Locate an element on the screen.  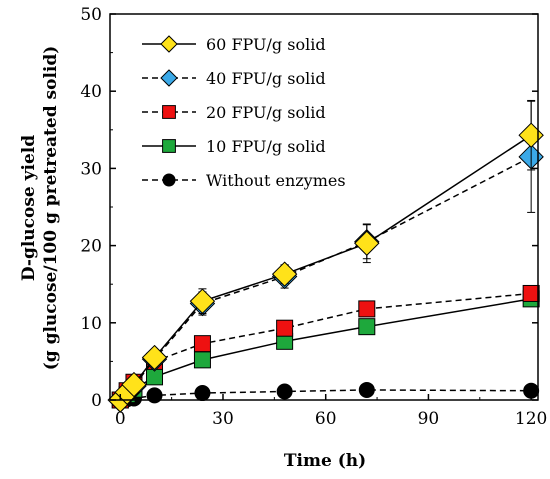
legend-entry: 20 FPU/g solid is located at coordinates (234, 112).